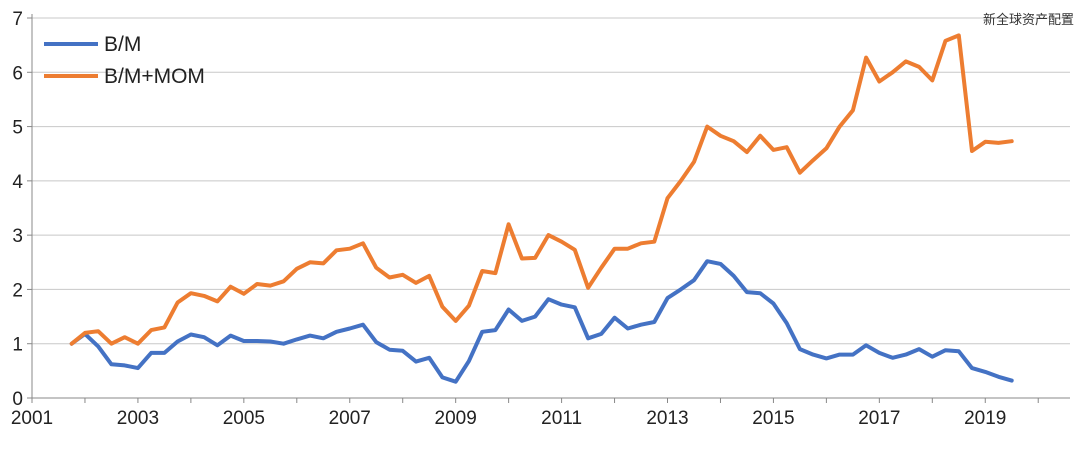 The image size is (1080, 454). I want to click on legend: B/M B/M+MOM, so click(124, 60).